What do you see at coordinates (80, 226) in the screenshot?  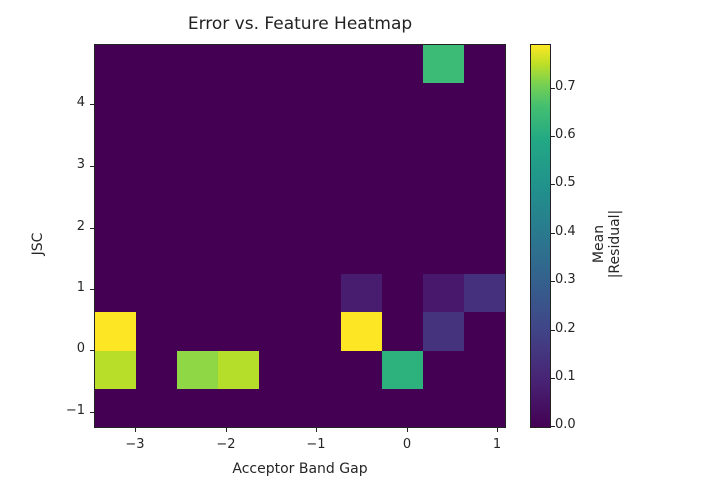 I see `y-tick-label: 2` at bounding box center [80, 226].